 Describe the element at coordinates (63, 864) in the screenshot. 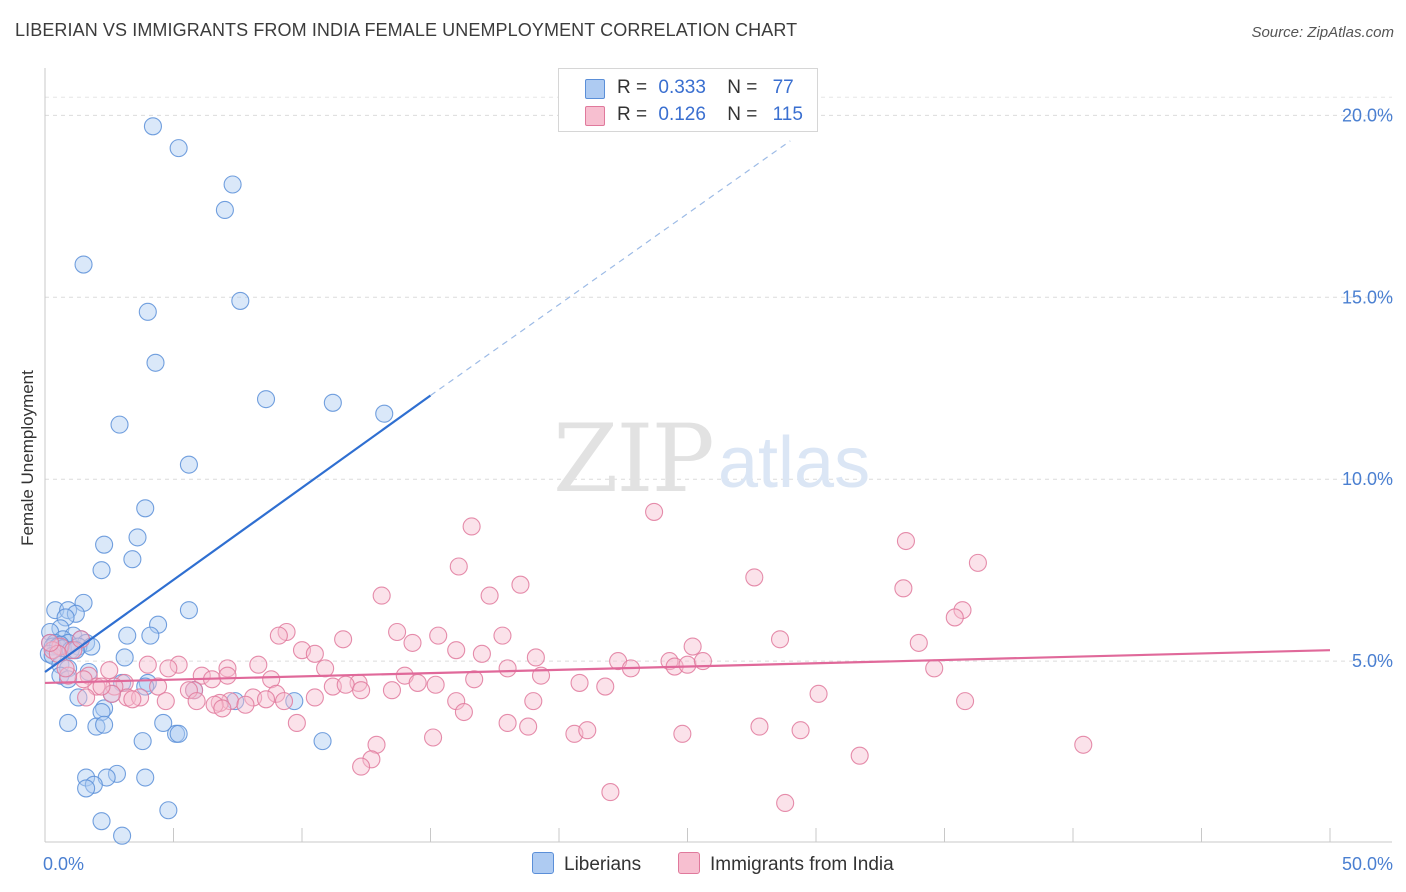

I see `x-tick-label: 0.0%` at that location.